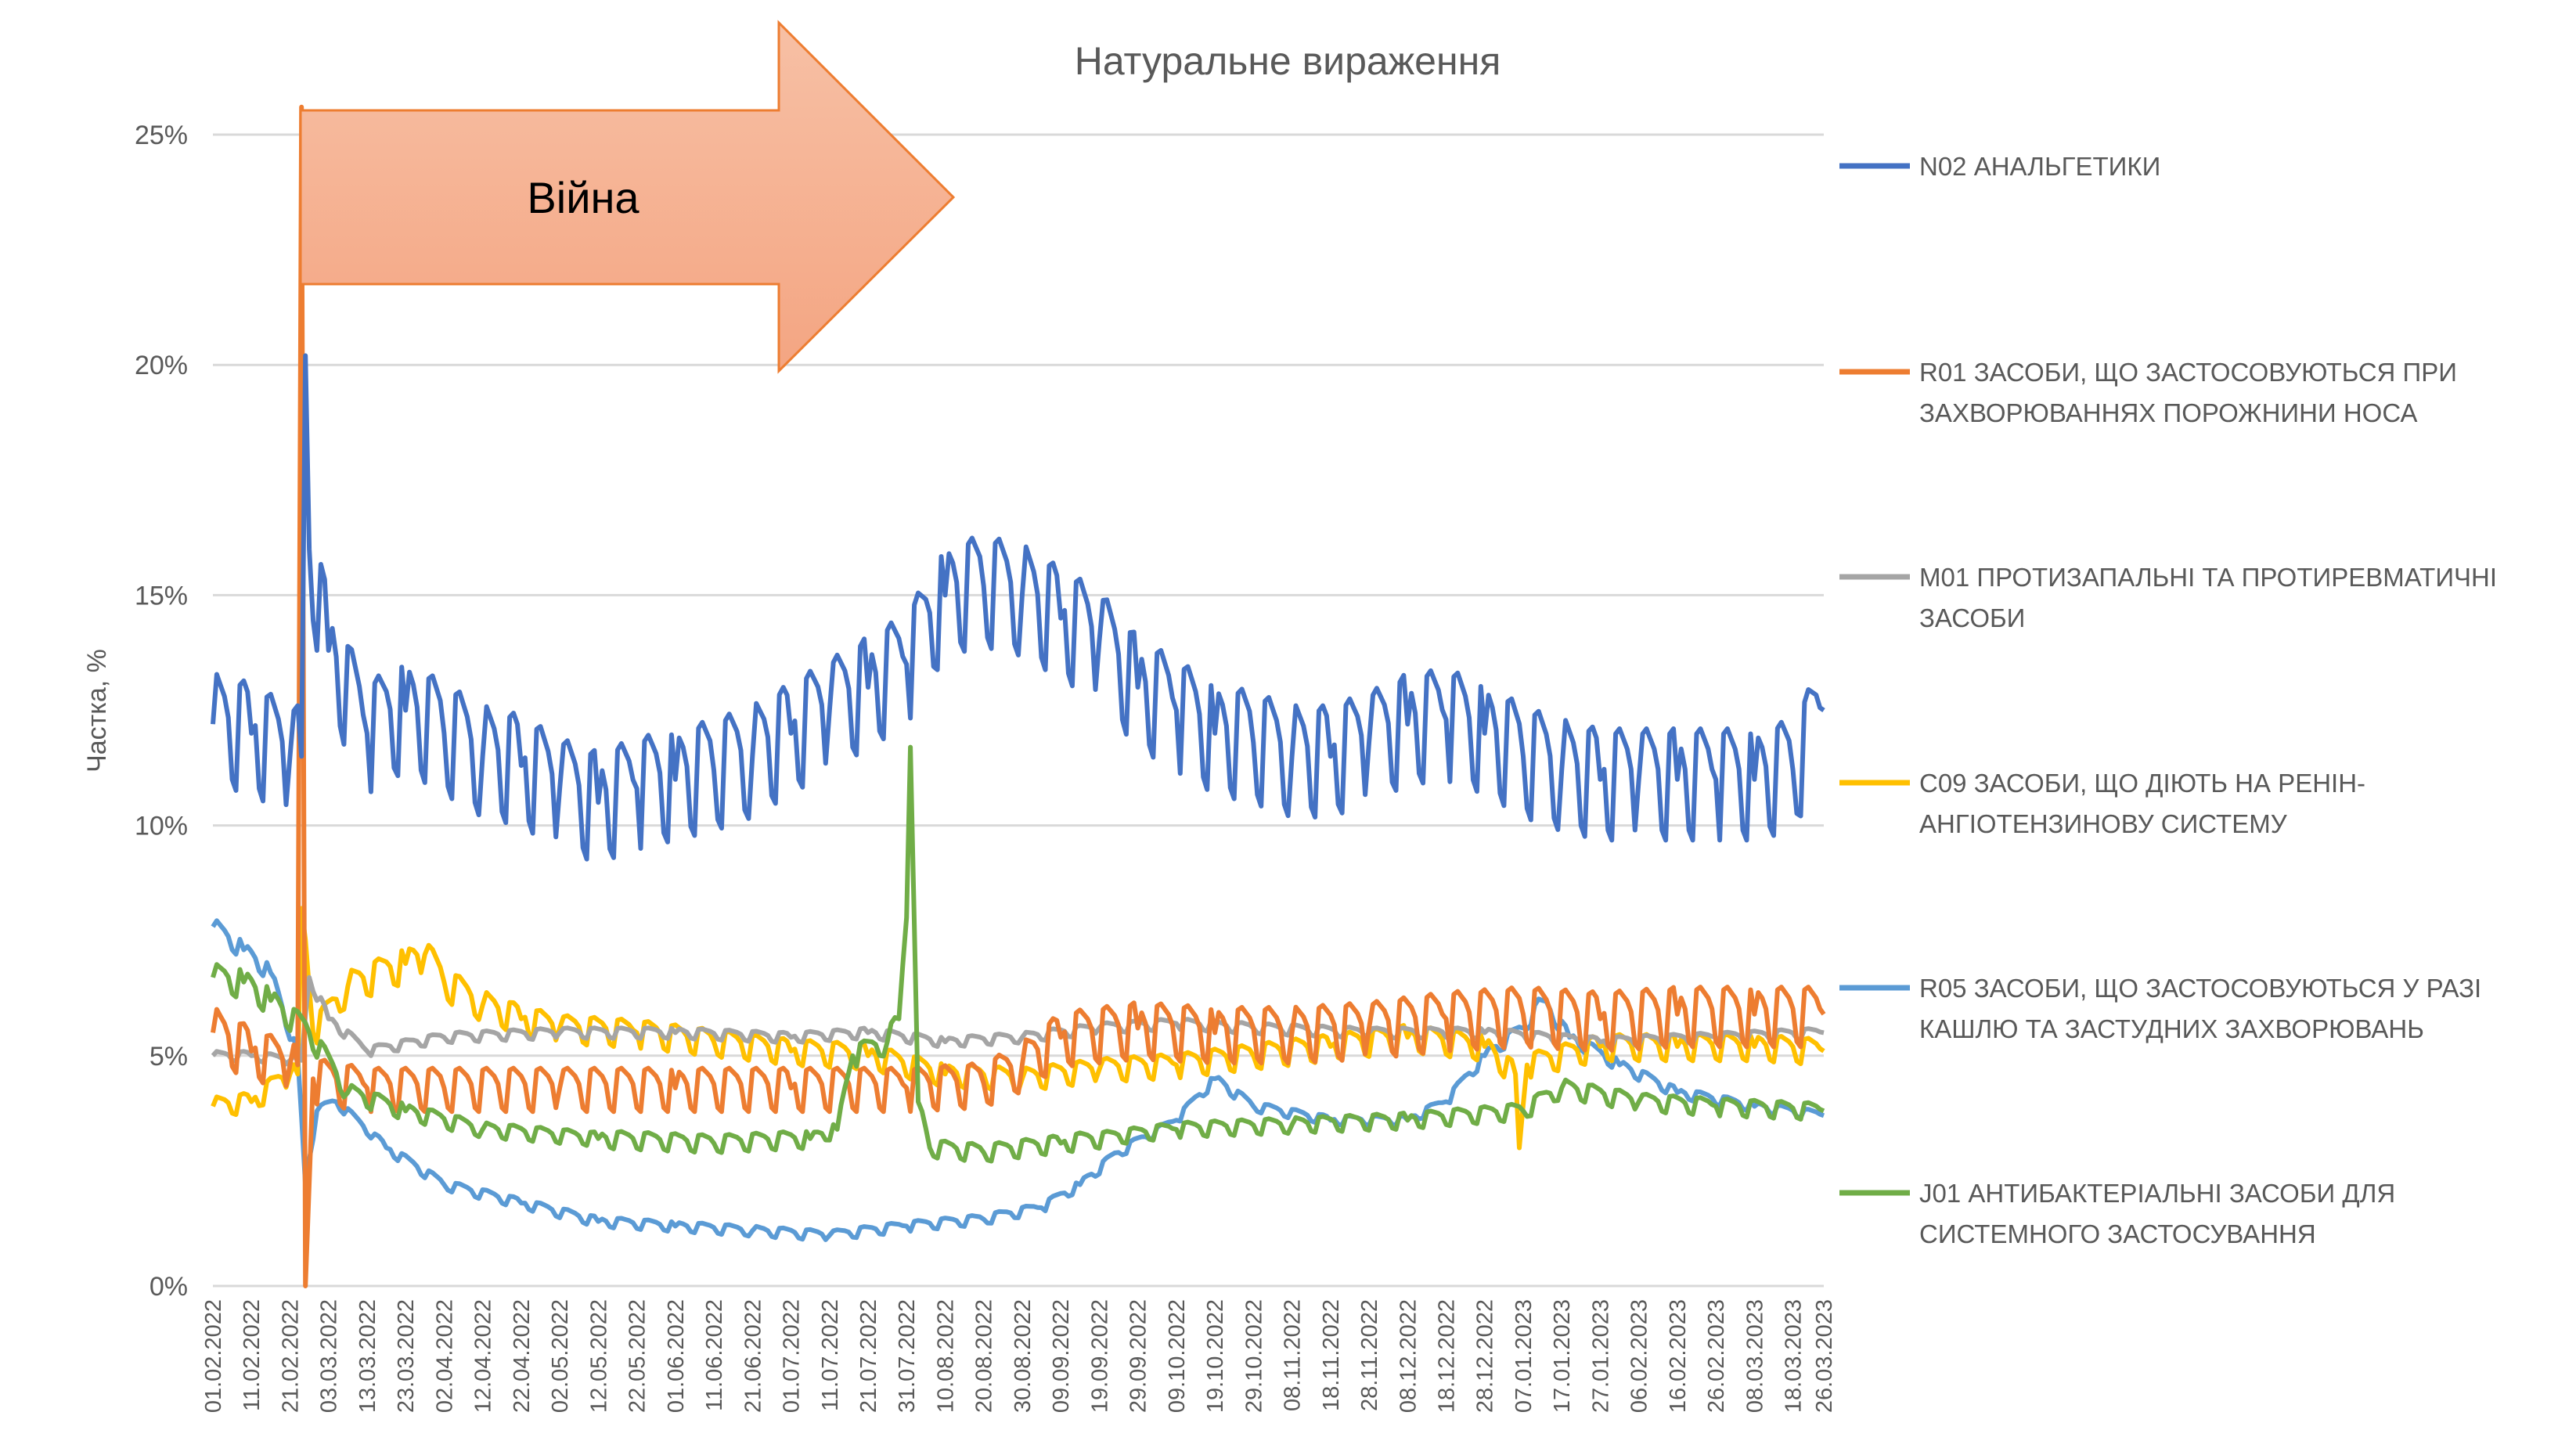 The width and height of the screenshot is (2576, 1448). I want to click on x-tick-label: 31.07.2022, so click(907, 1356).